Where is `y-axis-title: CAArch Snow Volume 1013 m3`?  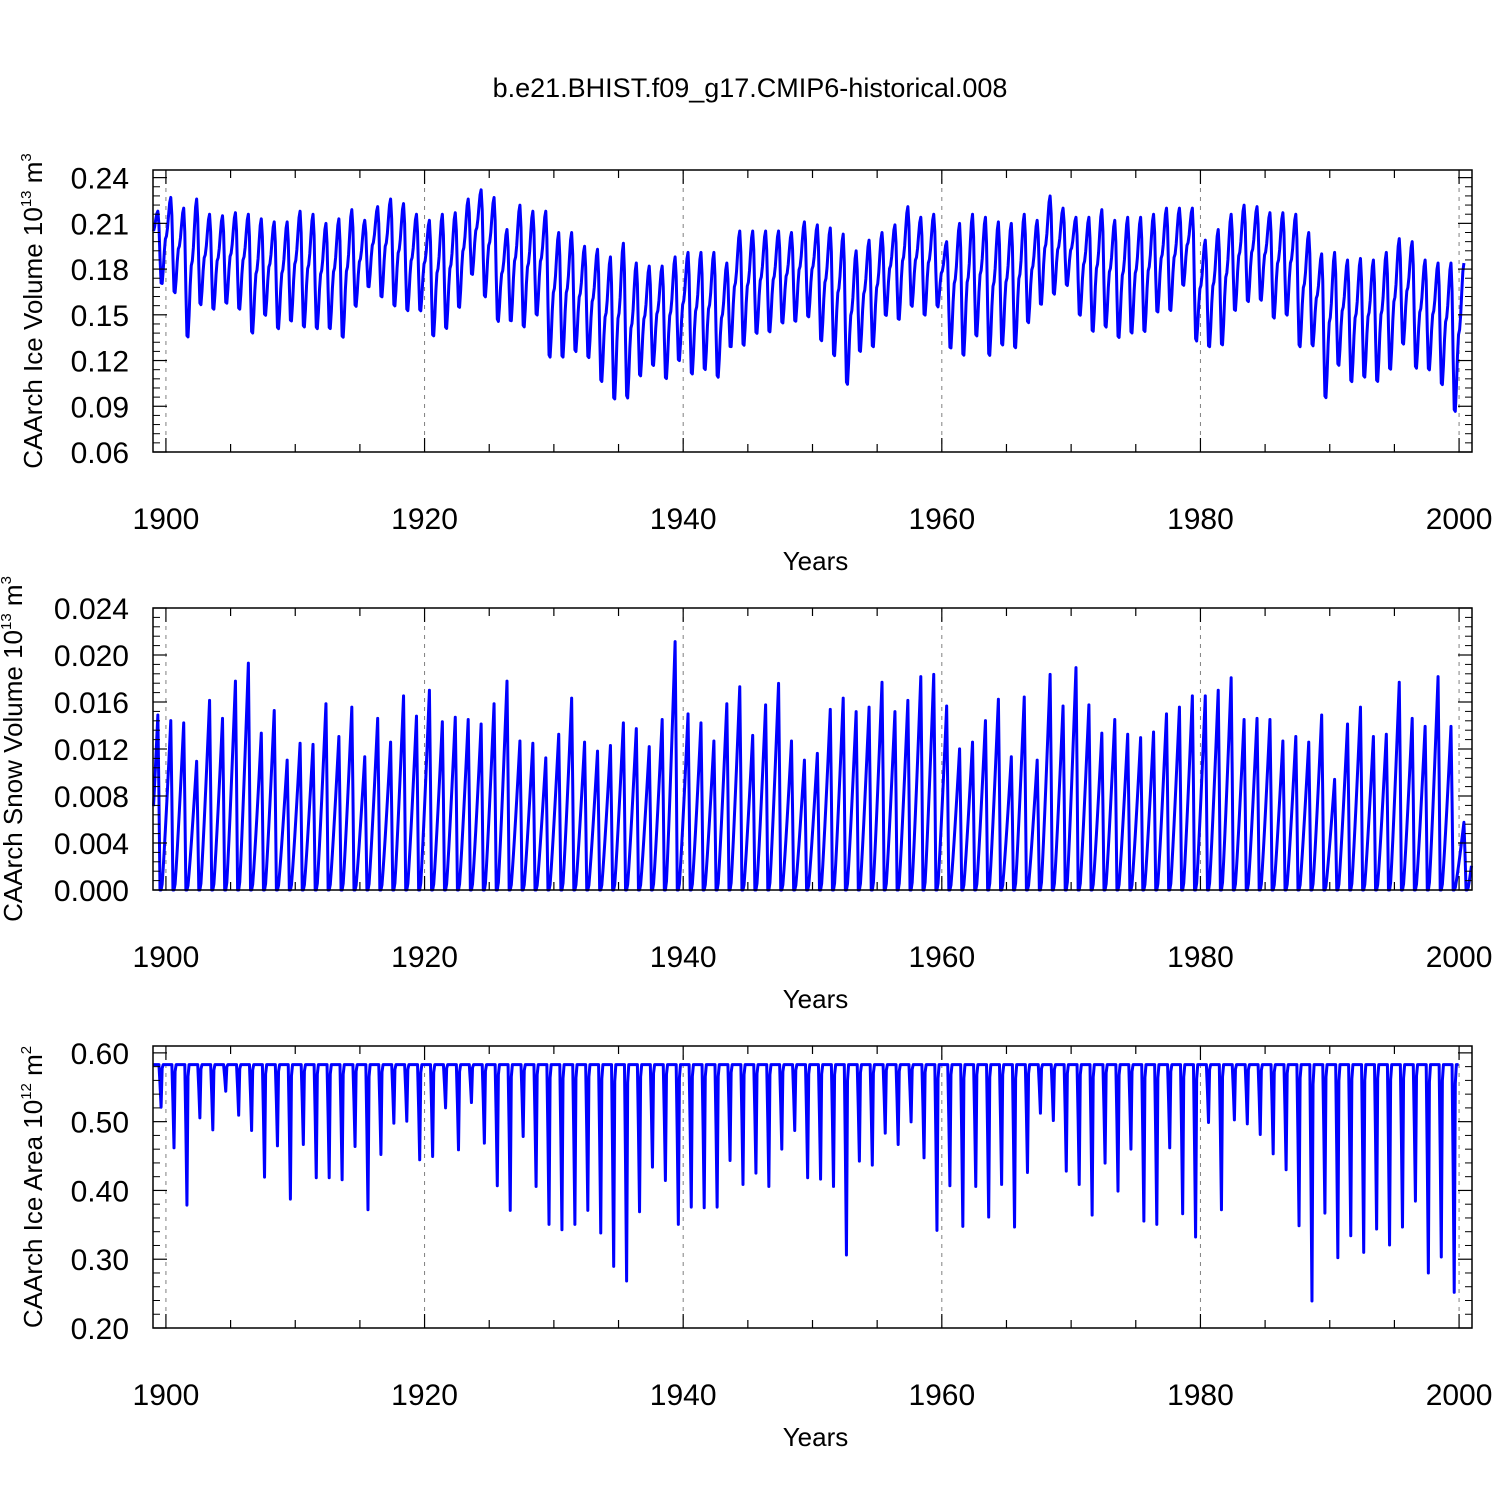
y-axis-title: CAArch Snow Volume 1013 m3 is located at coordinates (14, 749).